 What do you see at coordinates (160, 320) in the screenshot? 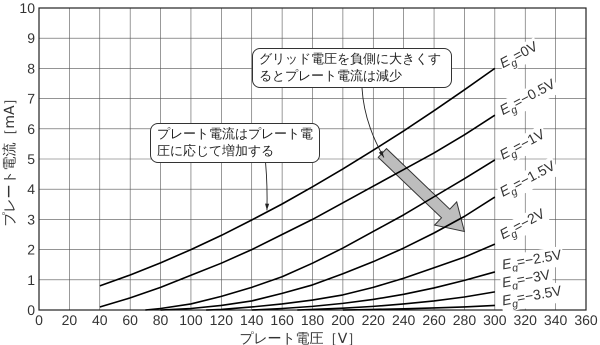
I see `x-tick-label: 80` at bounding box center [160, 320].